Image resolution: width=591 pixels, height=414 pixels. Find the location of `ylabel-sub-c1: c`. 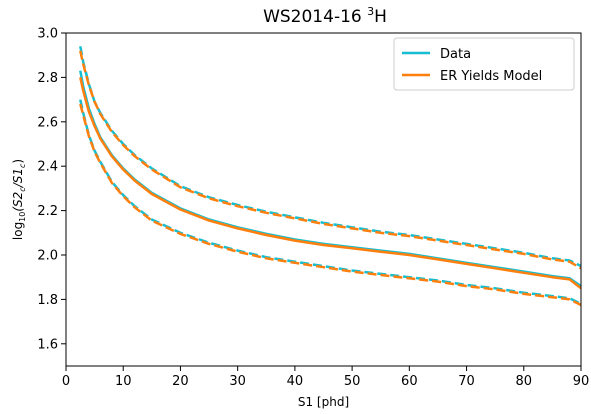

ylabel-sub-c1: c is located at coordinates (22, 189).